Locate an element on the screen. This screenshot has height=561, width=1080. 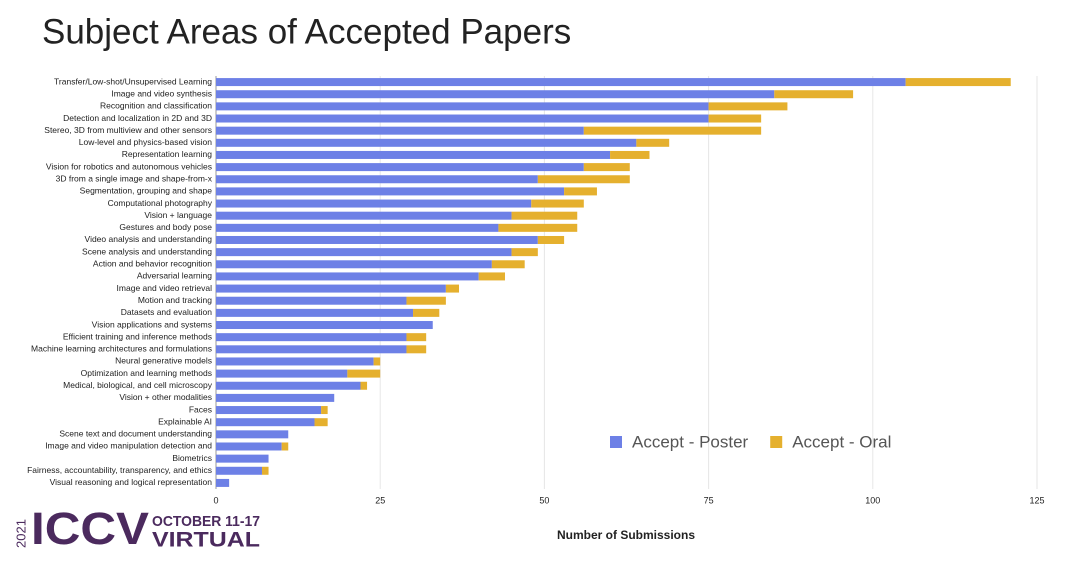
logo-dates: OCTOBER 11-17 is located at coordinates (206, 521).